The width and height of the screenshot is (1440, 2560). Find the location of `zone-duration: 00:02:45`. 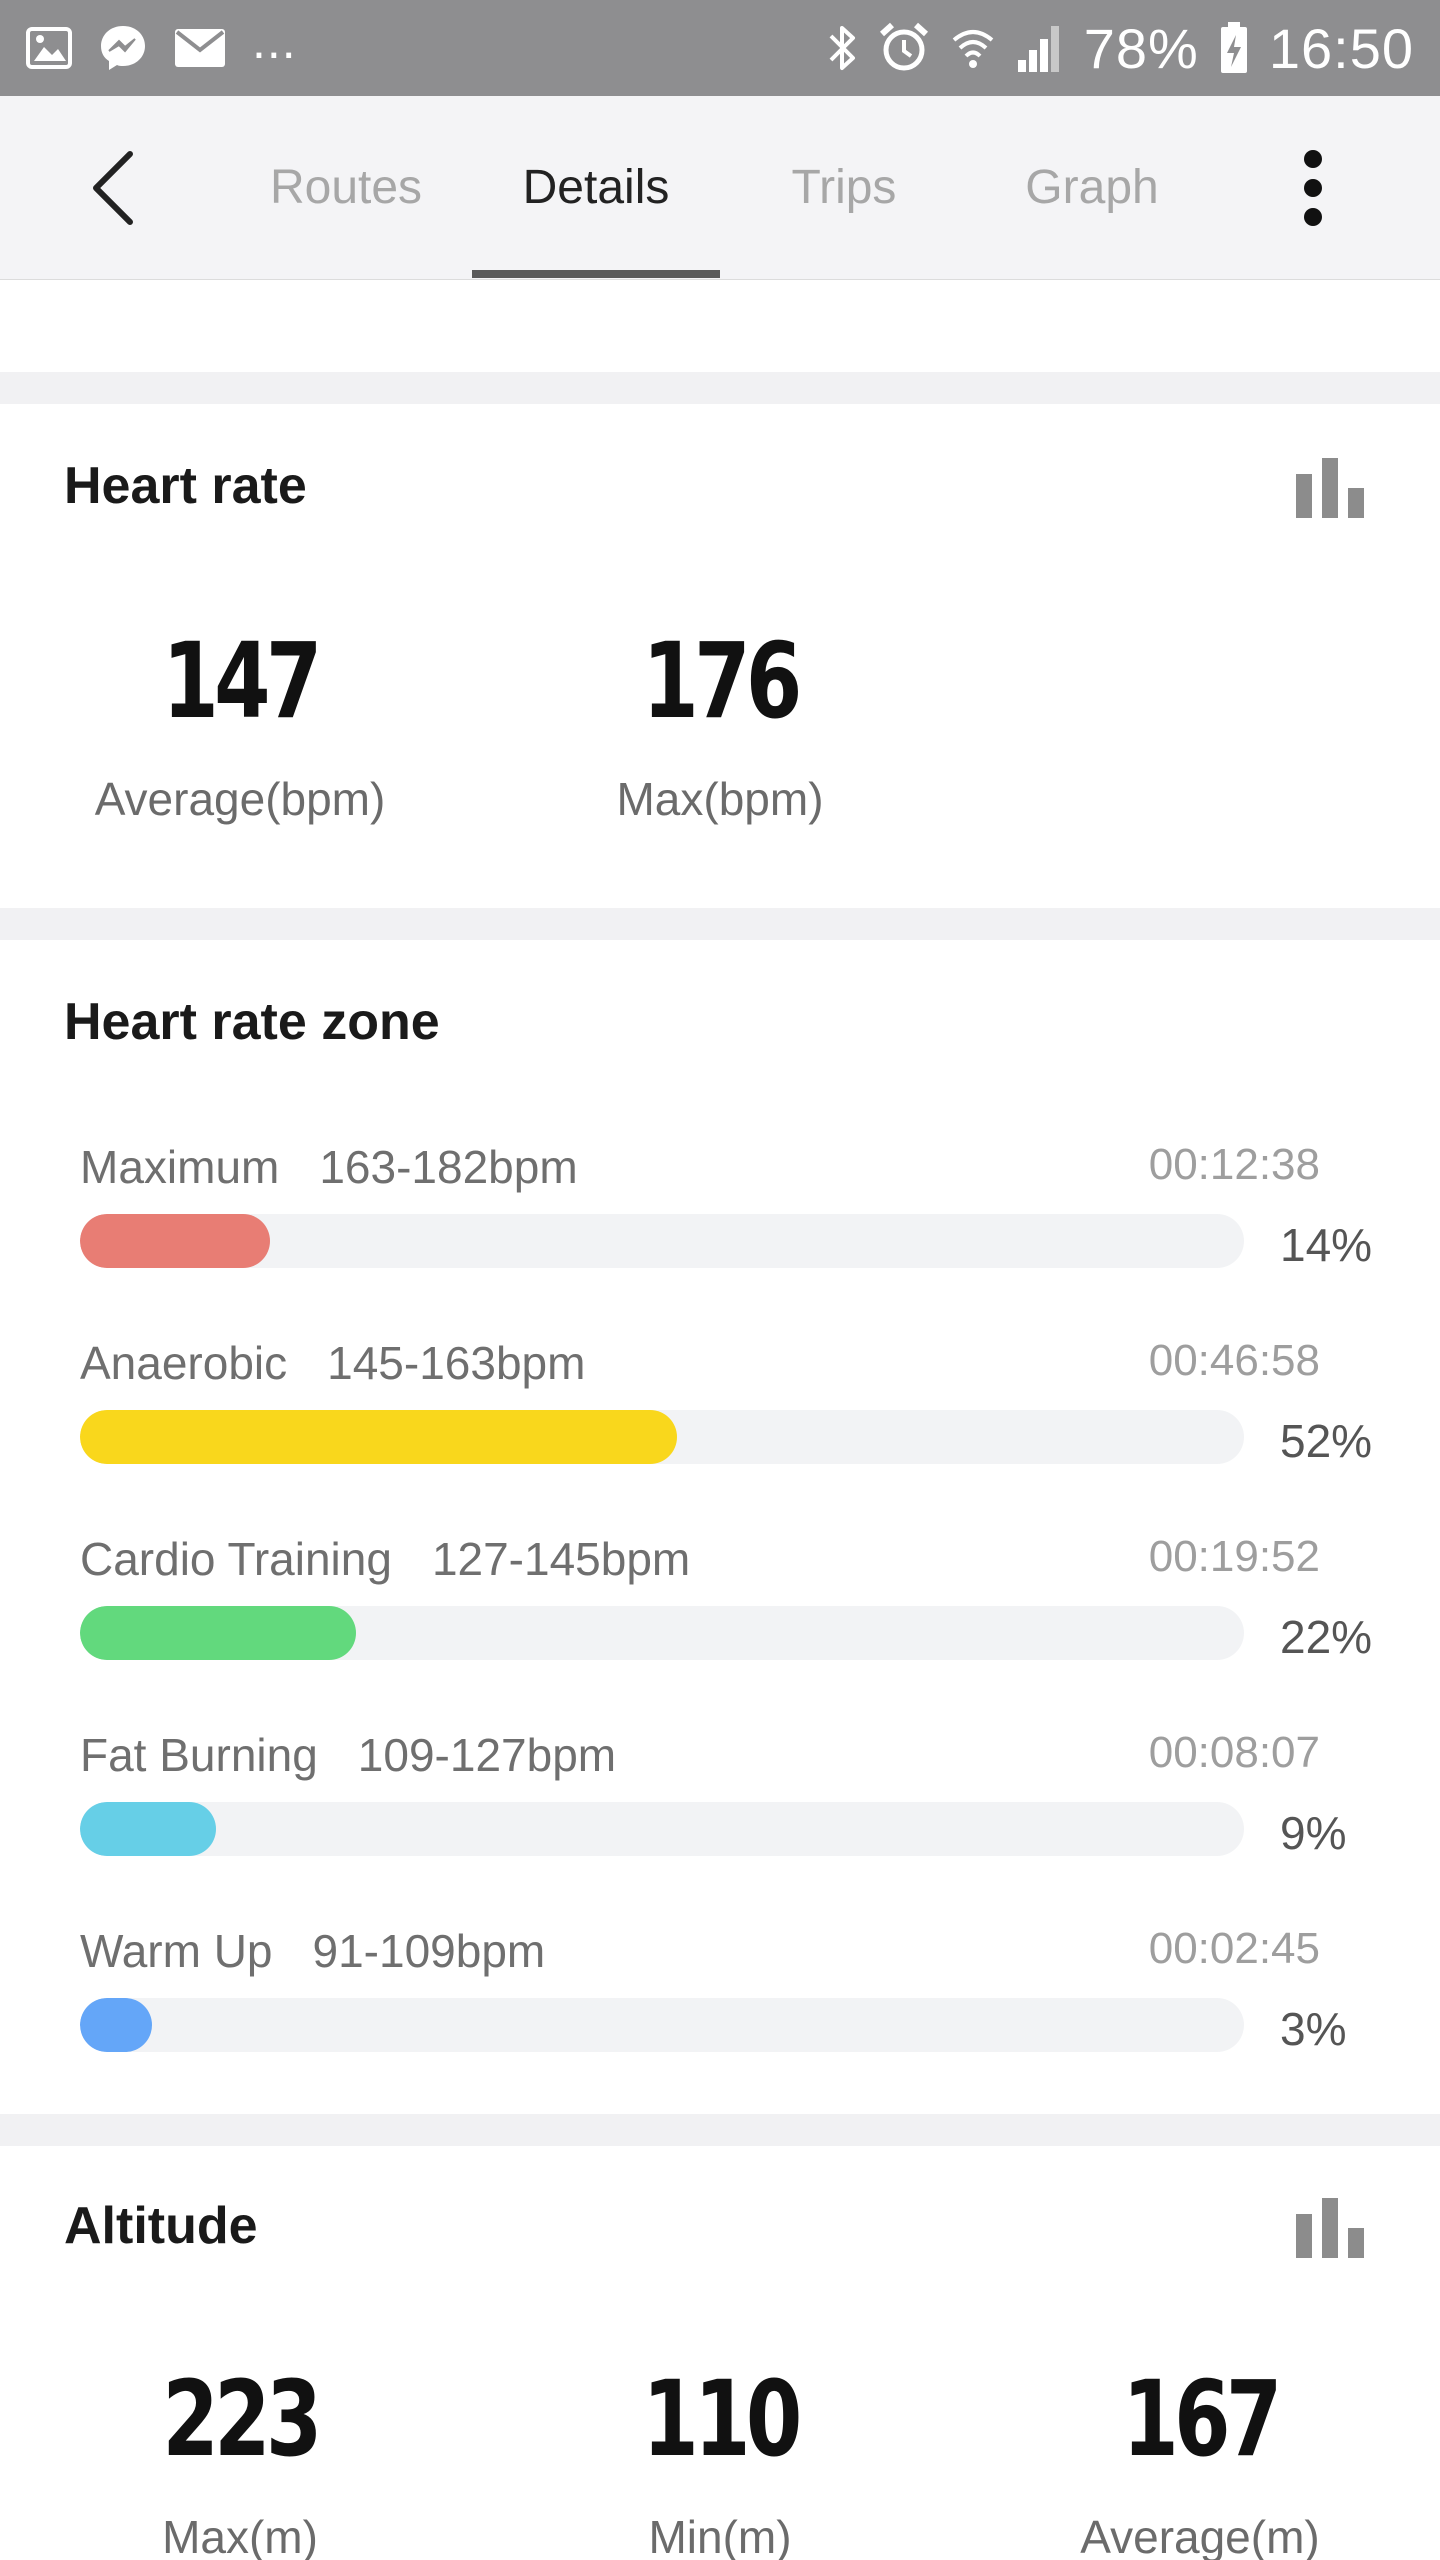

zone-duration: 00:02:45 is located at coordinates (1234, 1948).